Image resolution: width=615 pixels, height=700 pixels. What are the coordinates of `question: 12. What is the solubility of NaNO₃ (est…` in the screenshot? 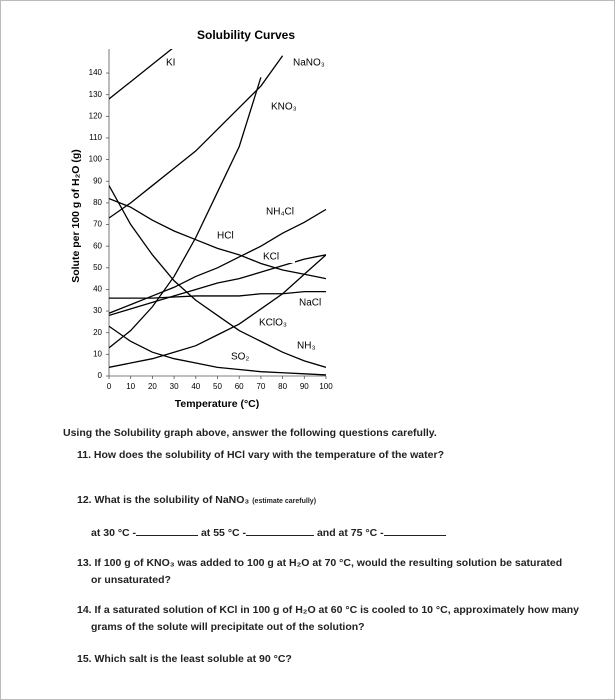 It's located at (196, 501).